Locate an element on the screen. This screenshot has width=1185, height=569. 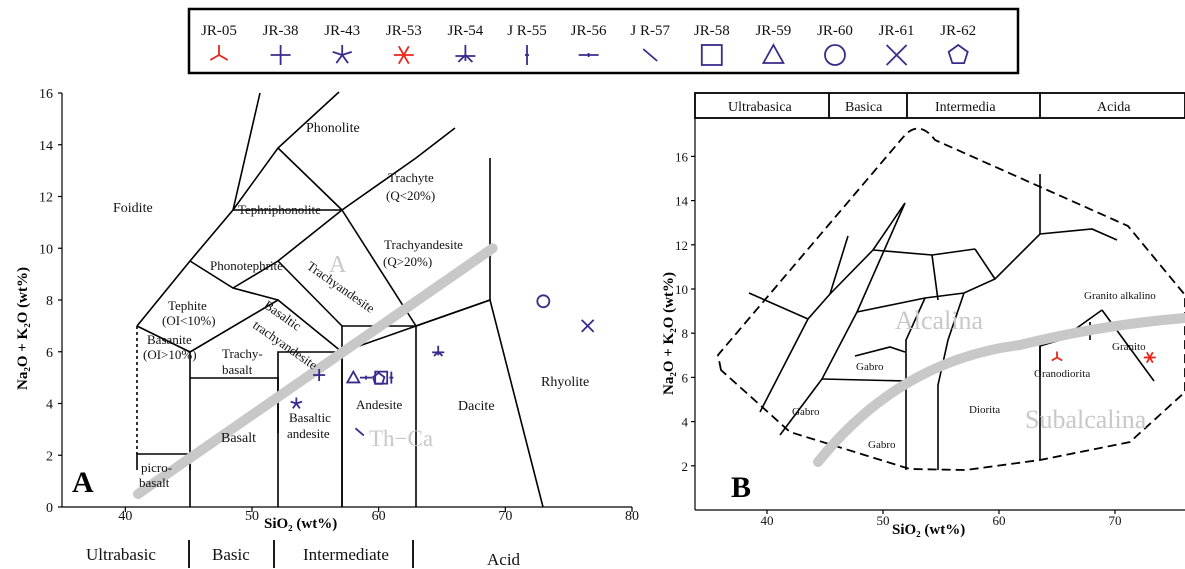
panel-a-ylabel: Na₂O + K₂O (wt%) is located at coordinates (23, 328).